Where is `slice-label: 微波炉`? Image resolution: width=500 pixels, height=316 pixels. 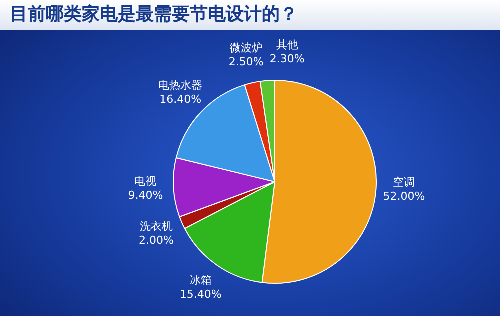 slice-label: 微波炉 is located at coordinates (246, 48).